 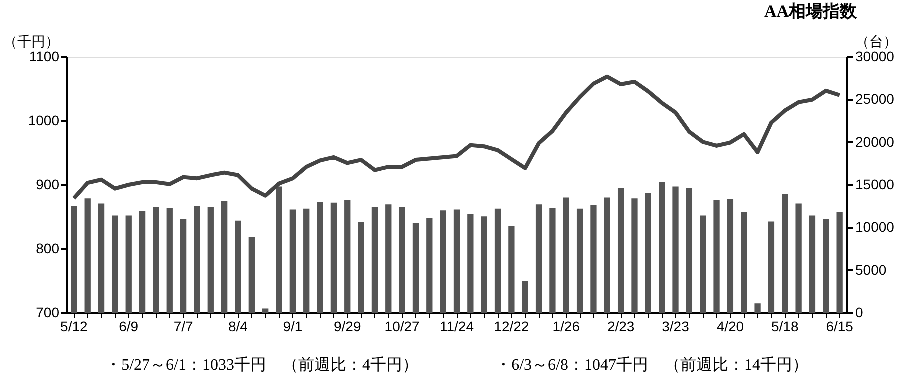 I want to click on text: ・5/27～6/1：1033千円 （前週比：4千円）, so click(x=262, y=365).